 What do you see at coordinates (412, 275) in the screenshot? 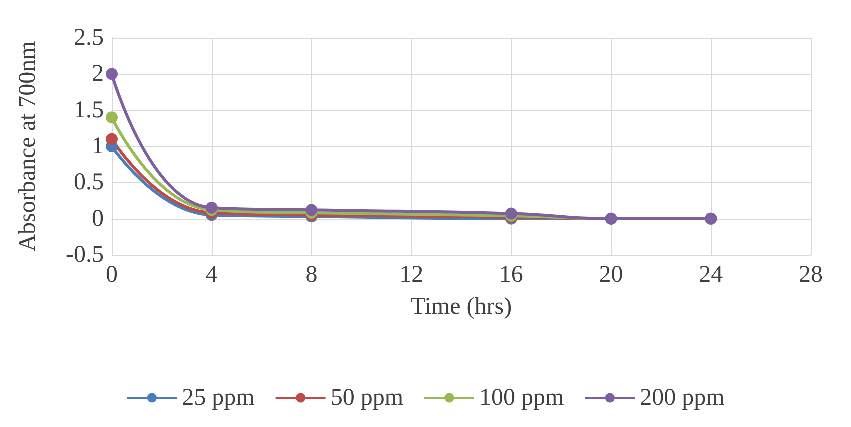
I see `x-tick-label: 12` at bounding box center [412, 275].